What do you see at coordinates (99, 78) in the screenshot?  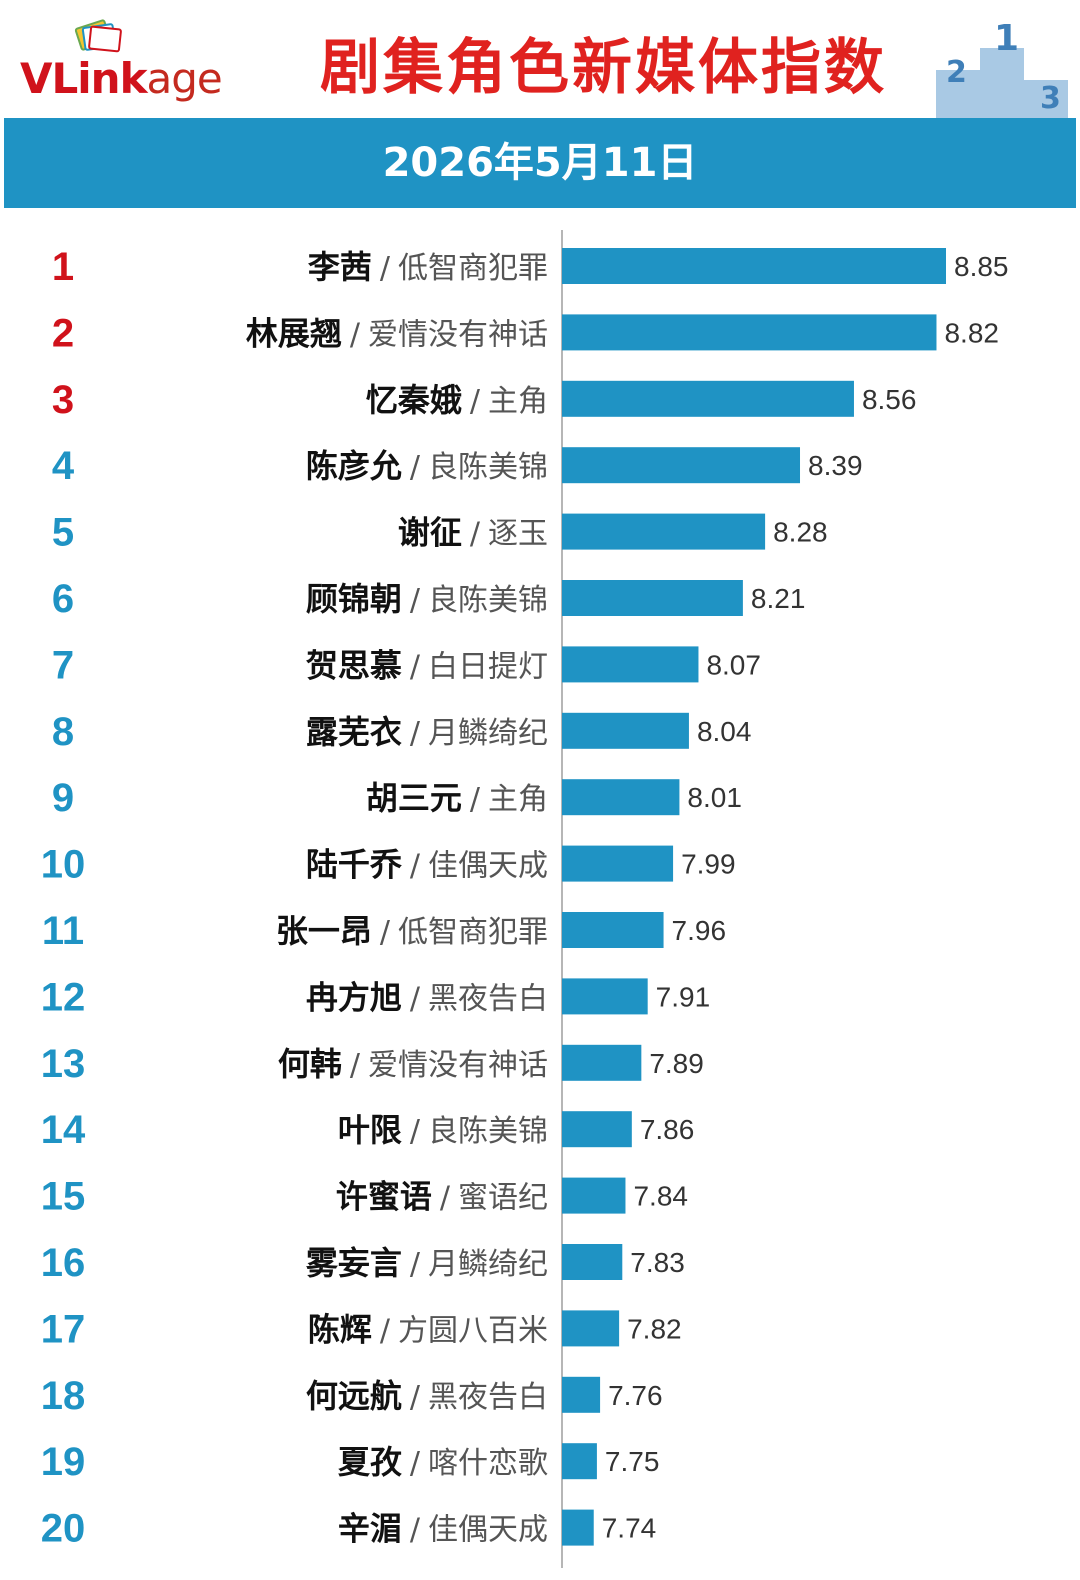 I see `logo-text-link: Link` at bounding box center [99, 78].